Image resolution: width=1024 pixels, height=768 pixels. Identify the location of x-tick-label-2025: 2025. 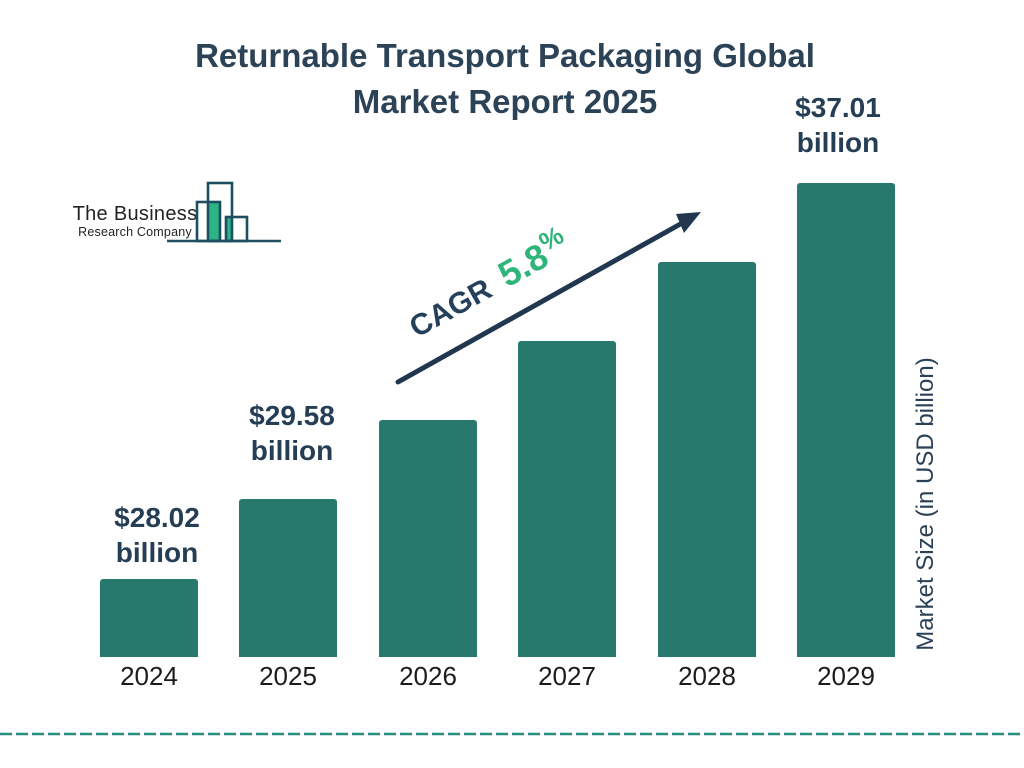
(288, 676).